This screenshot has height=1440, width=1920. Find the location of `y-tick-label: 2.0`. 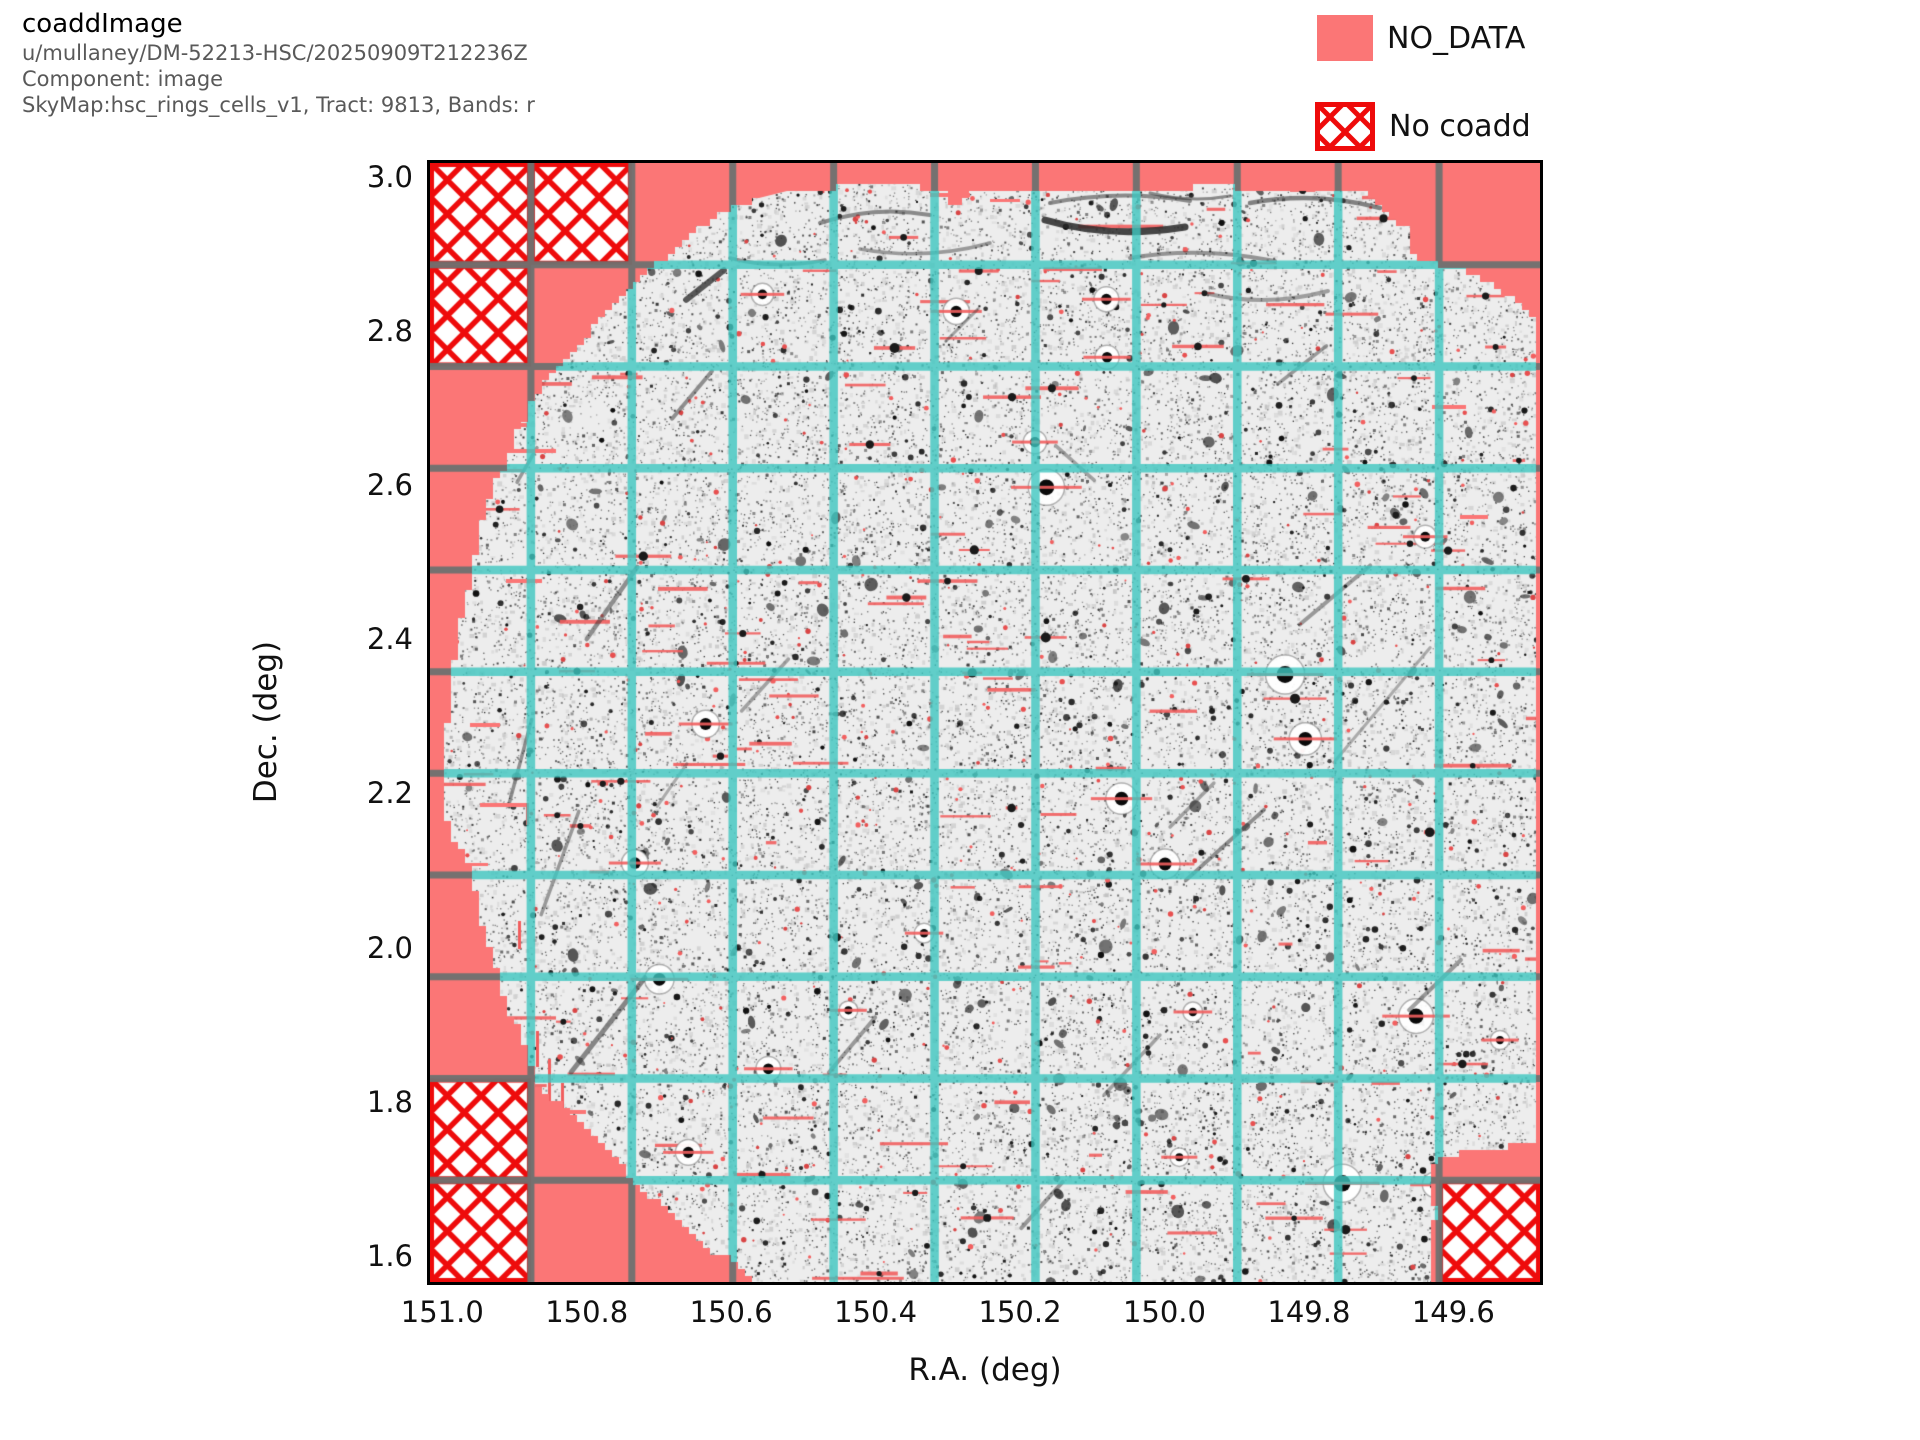

y-tick-label: 2.0 is located at coordinates (389, 947).